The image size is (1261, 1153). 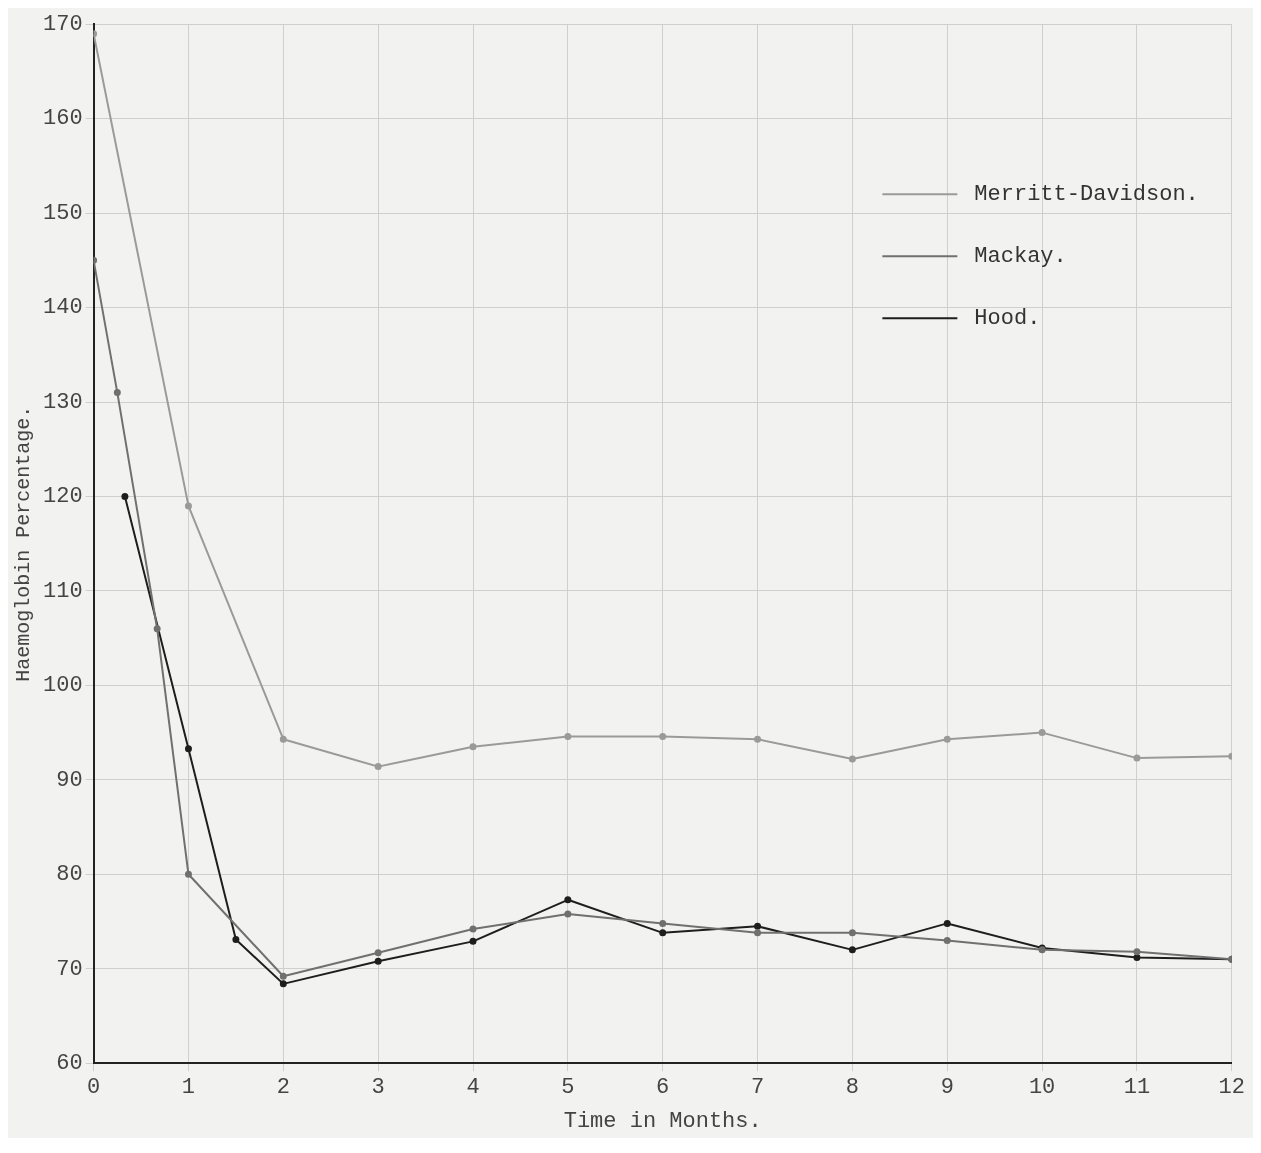 What do you see at coordinates (63, 686) in the screenshot?
I see `y-tick-label: 100` at bounding box center [63, 686].